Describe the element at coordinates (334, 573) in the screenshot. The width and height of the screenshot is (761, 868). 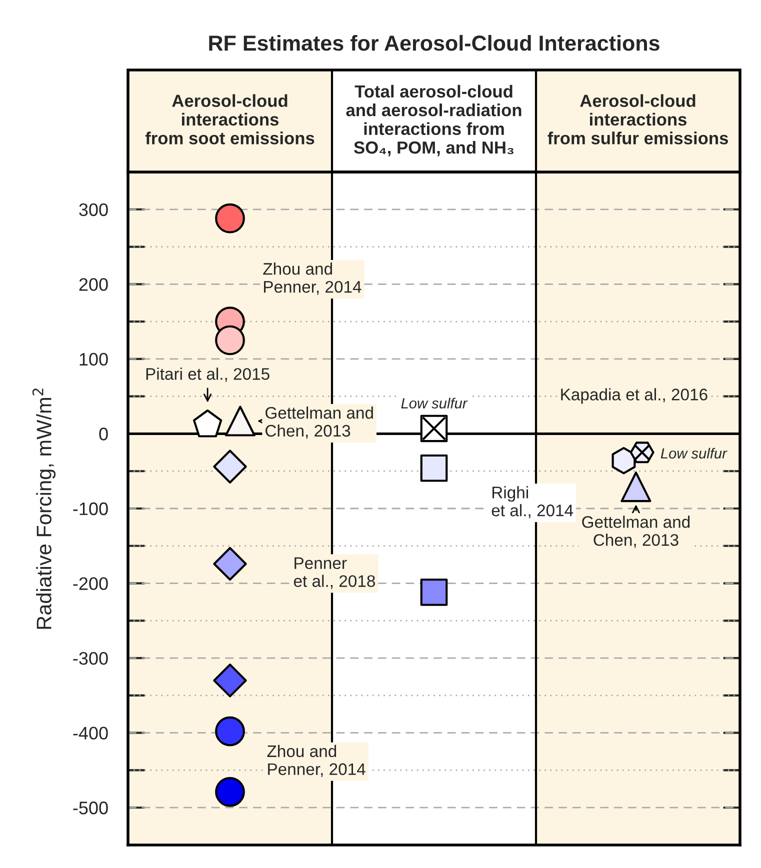
I see `annotation: Penner et al., 2018` at that location.